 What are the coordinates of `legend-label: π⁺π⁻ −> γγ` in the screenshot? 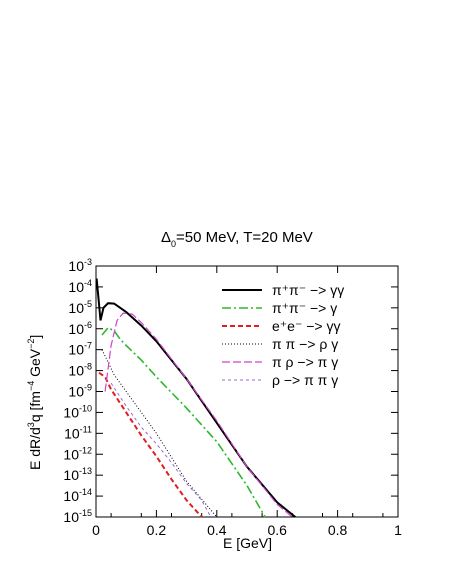 It's located at (308, 290).